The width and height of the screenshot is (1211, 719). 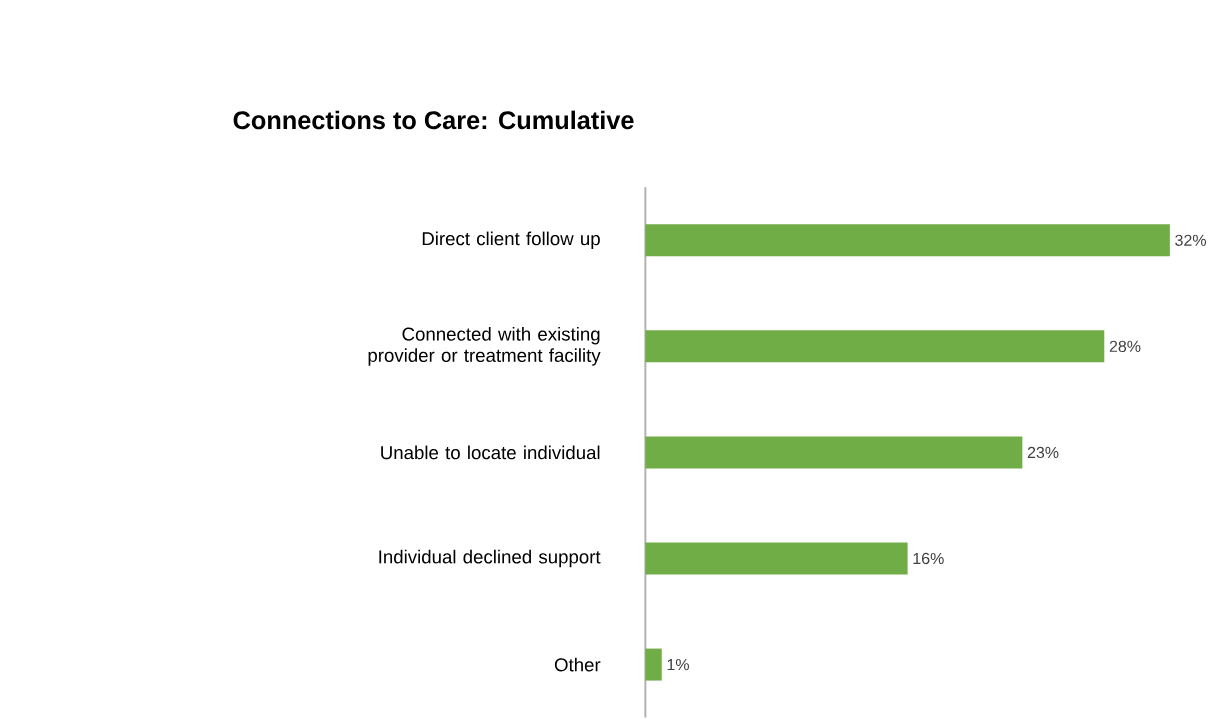 What do you see at coordinates (577, 664) in the screenshot?
I see `y-tick-label: Other` at bounding box center [577, 664].